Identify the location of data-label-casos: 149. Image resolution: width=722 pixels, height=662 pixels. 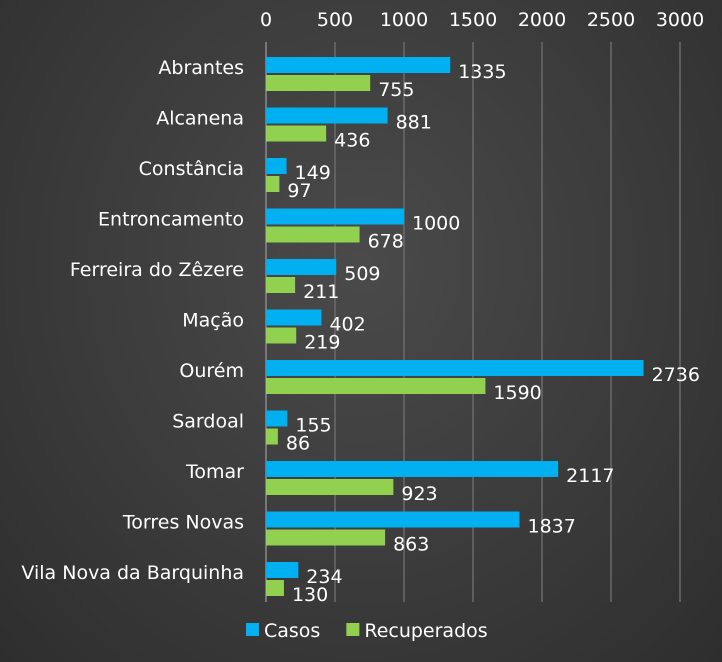
(313, 173).